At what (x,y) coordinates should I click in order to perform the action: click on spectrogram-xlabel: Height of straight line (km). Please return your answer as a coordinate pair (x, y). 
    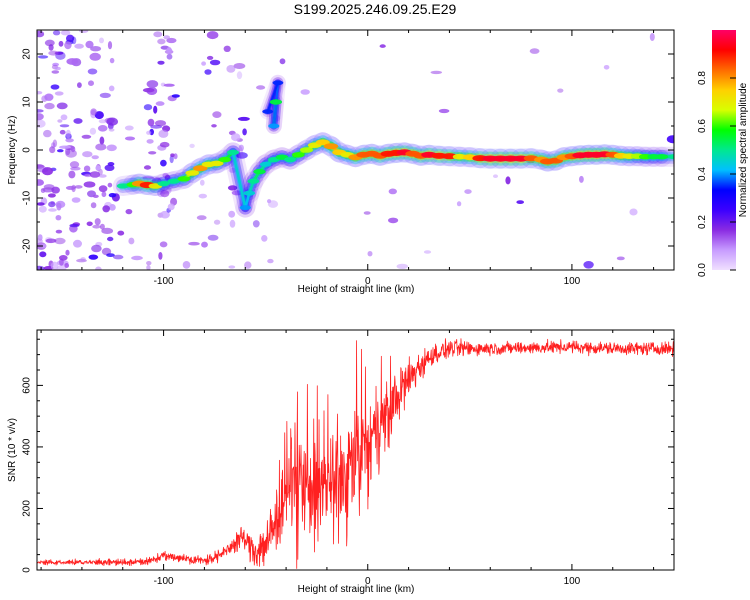
    Looking at the image, I should click on (356, 289).